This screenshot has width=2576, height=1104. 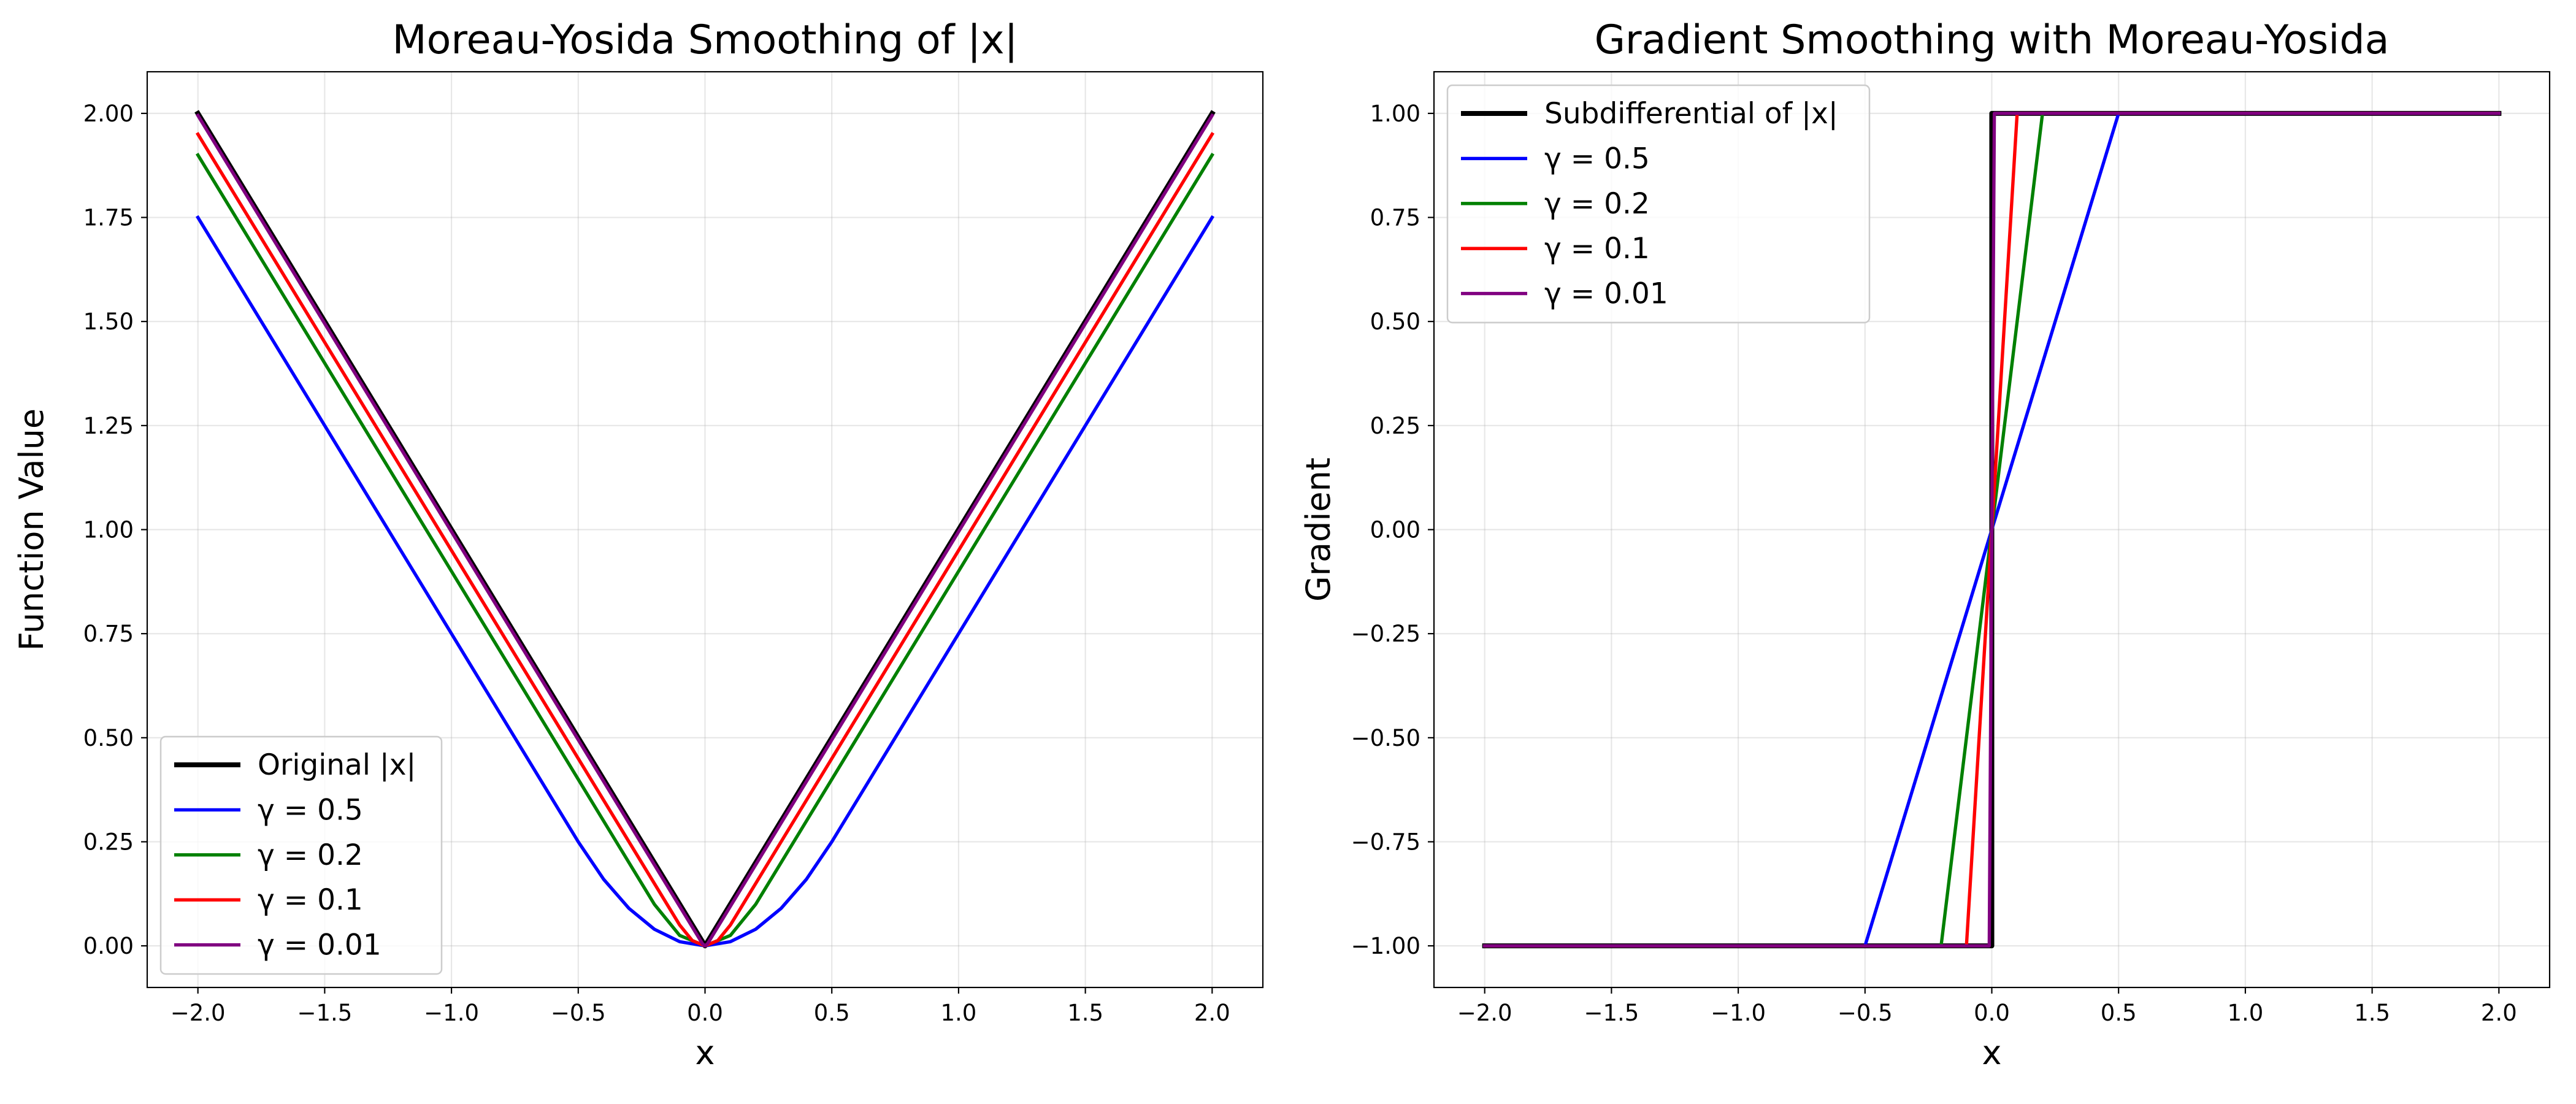 What do you see at coordinates (705, 40) in the screenshot?
I see `chart-title: Moreau-Yosida Smoothing of |x|` at bounding box center [705, 40].